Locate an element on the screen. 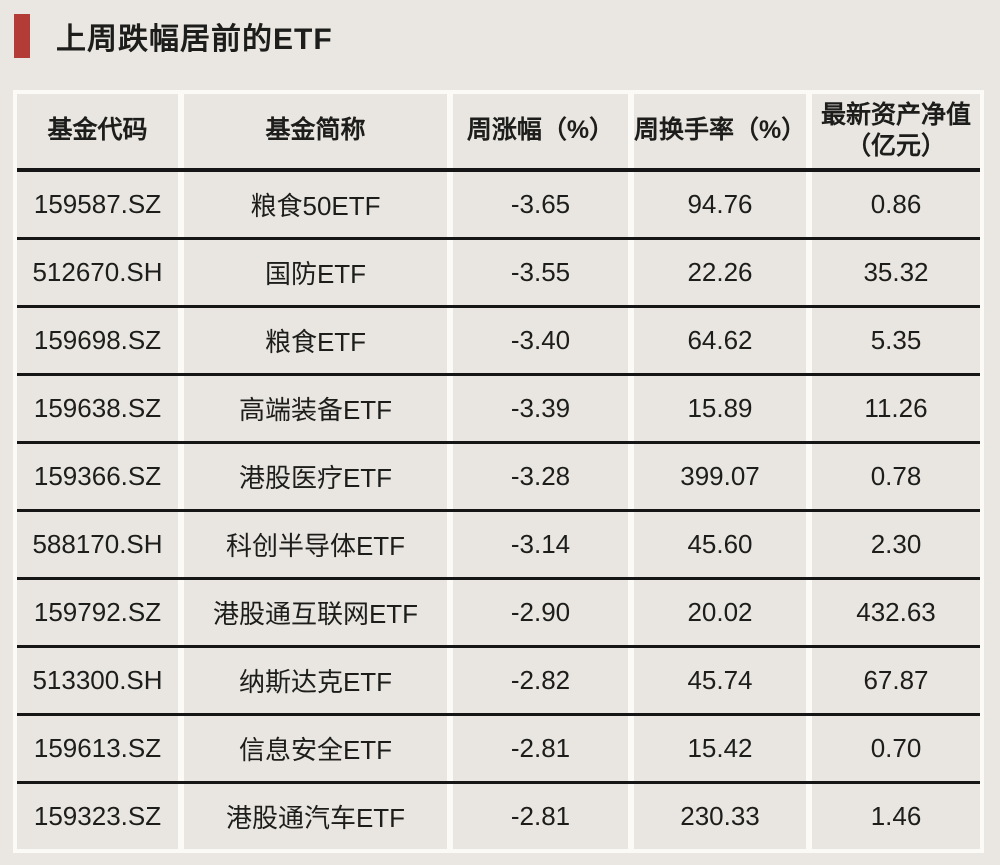  table-row: 513300.SH 纳斯达克ETF -2.82 45.74 67.87 is located at coordinates (498, 679).